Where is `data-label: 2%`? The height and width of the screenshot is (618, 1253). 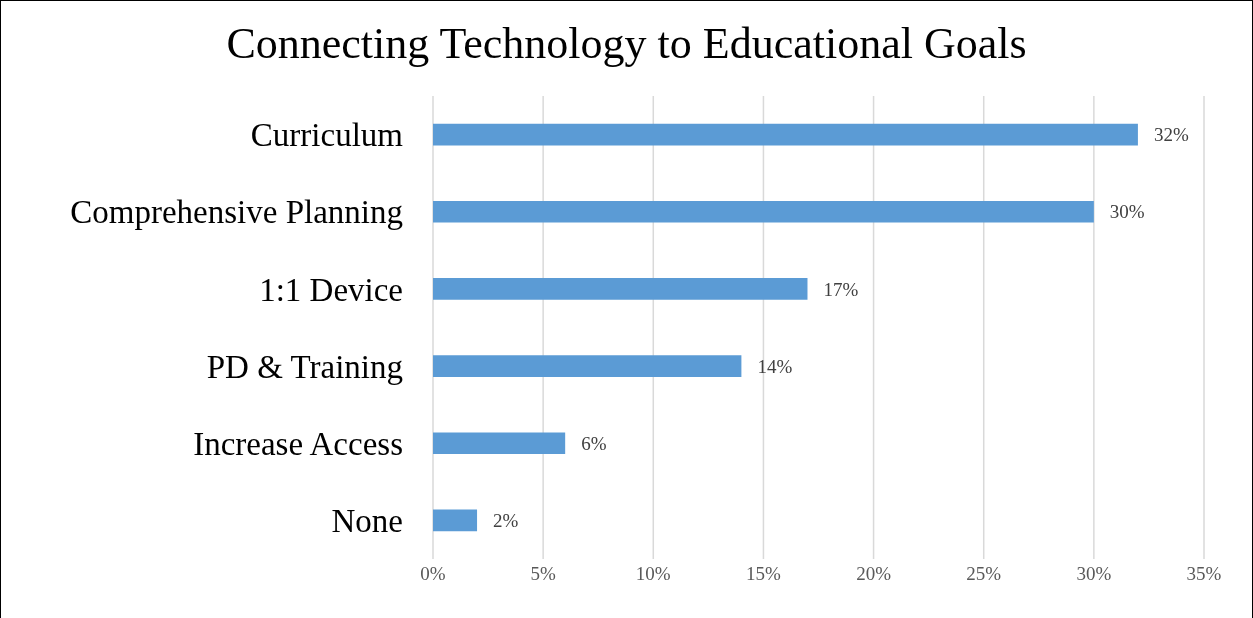 data-label: 2% is located at coordinates (506, 521).